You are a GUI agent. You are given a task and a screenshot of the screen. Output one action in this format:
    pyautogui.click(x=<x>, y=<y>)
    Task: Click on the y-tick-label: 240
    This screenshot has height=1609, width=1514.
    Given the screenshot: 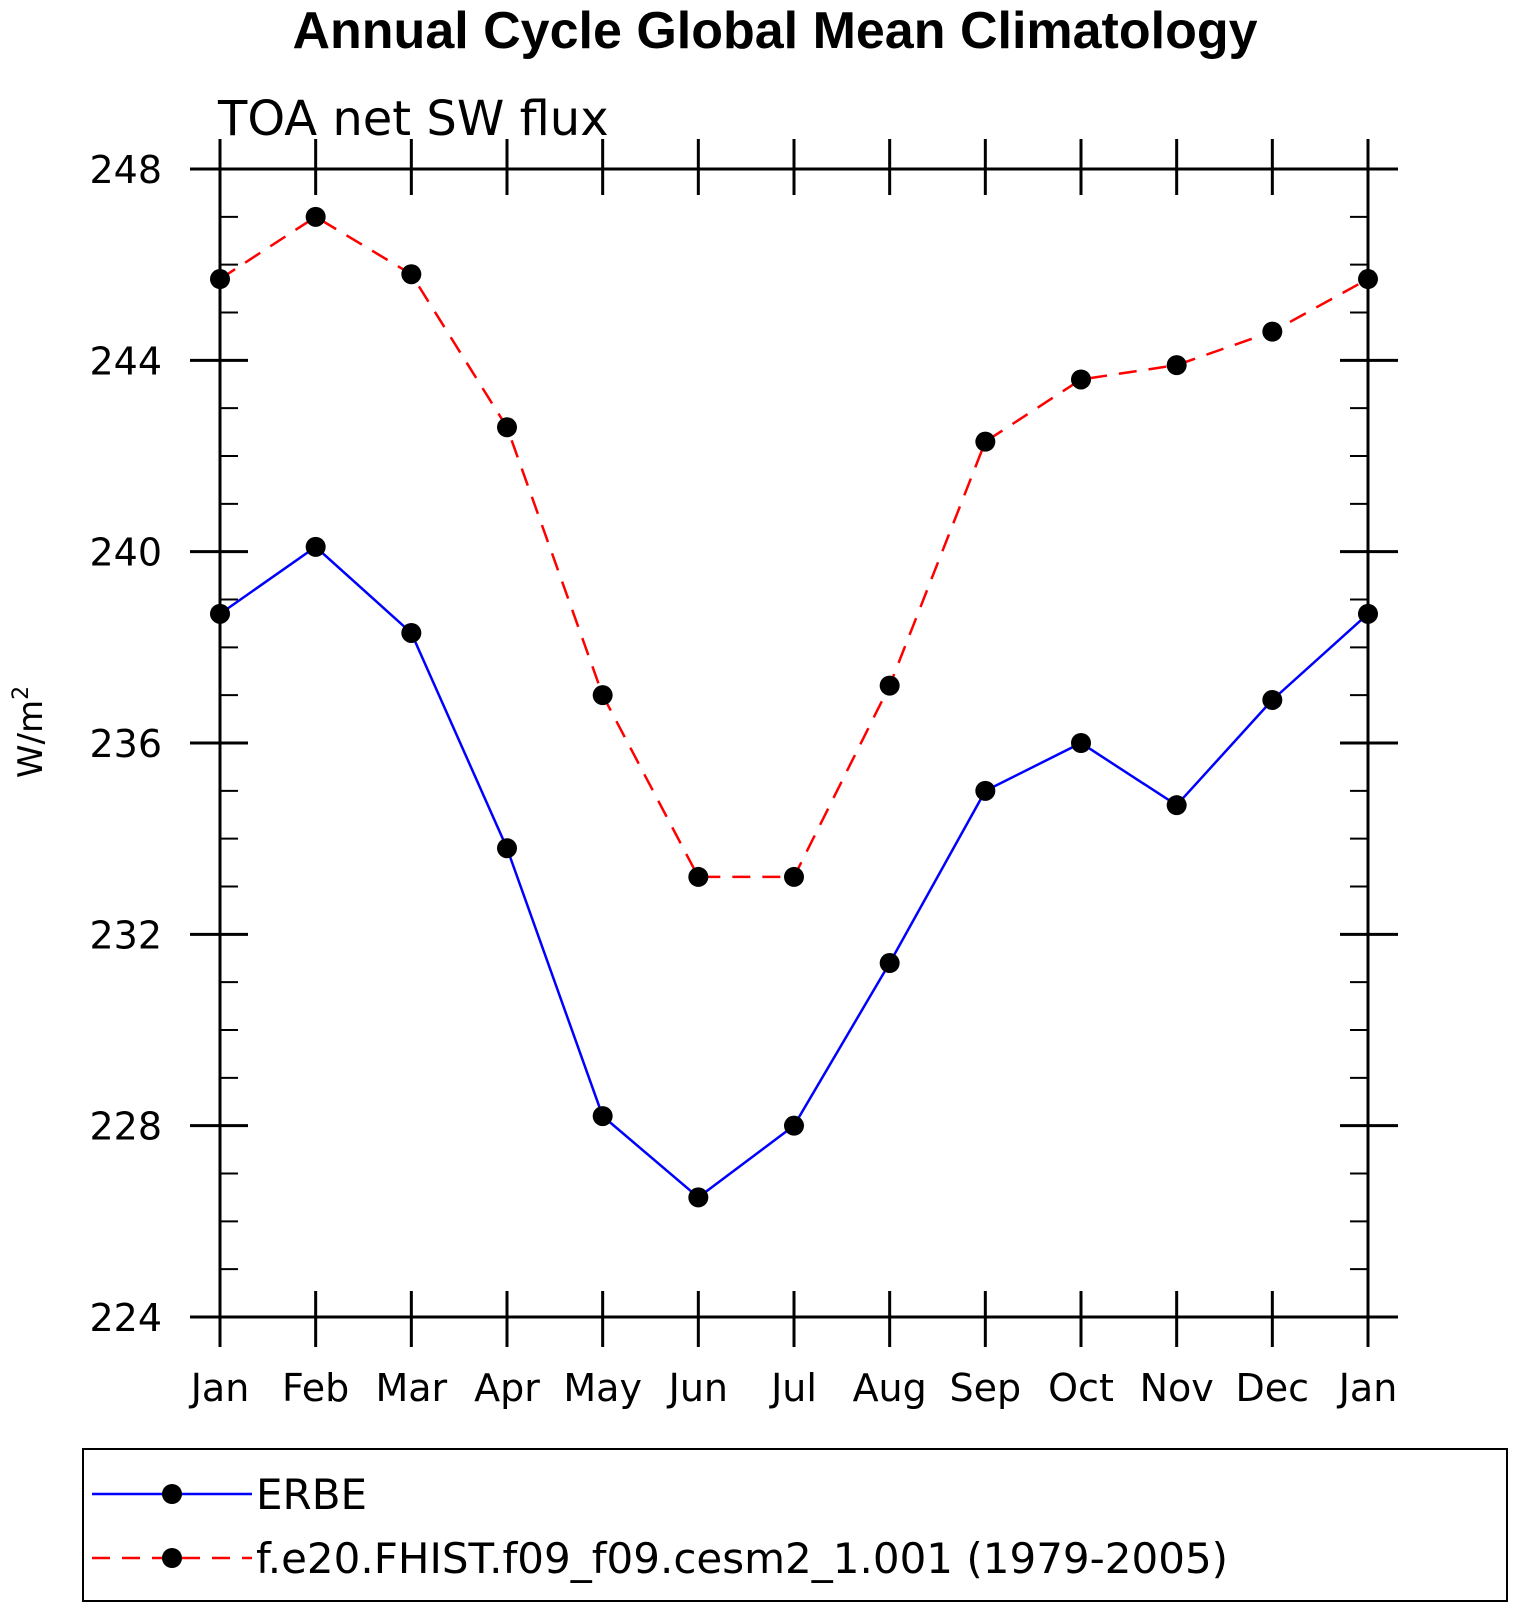 What is the action you would take?
    pyautogui.click(x=125, y=553)
    